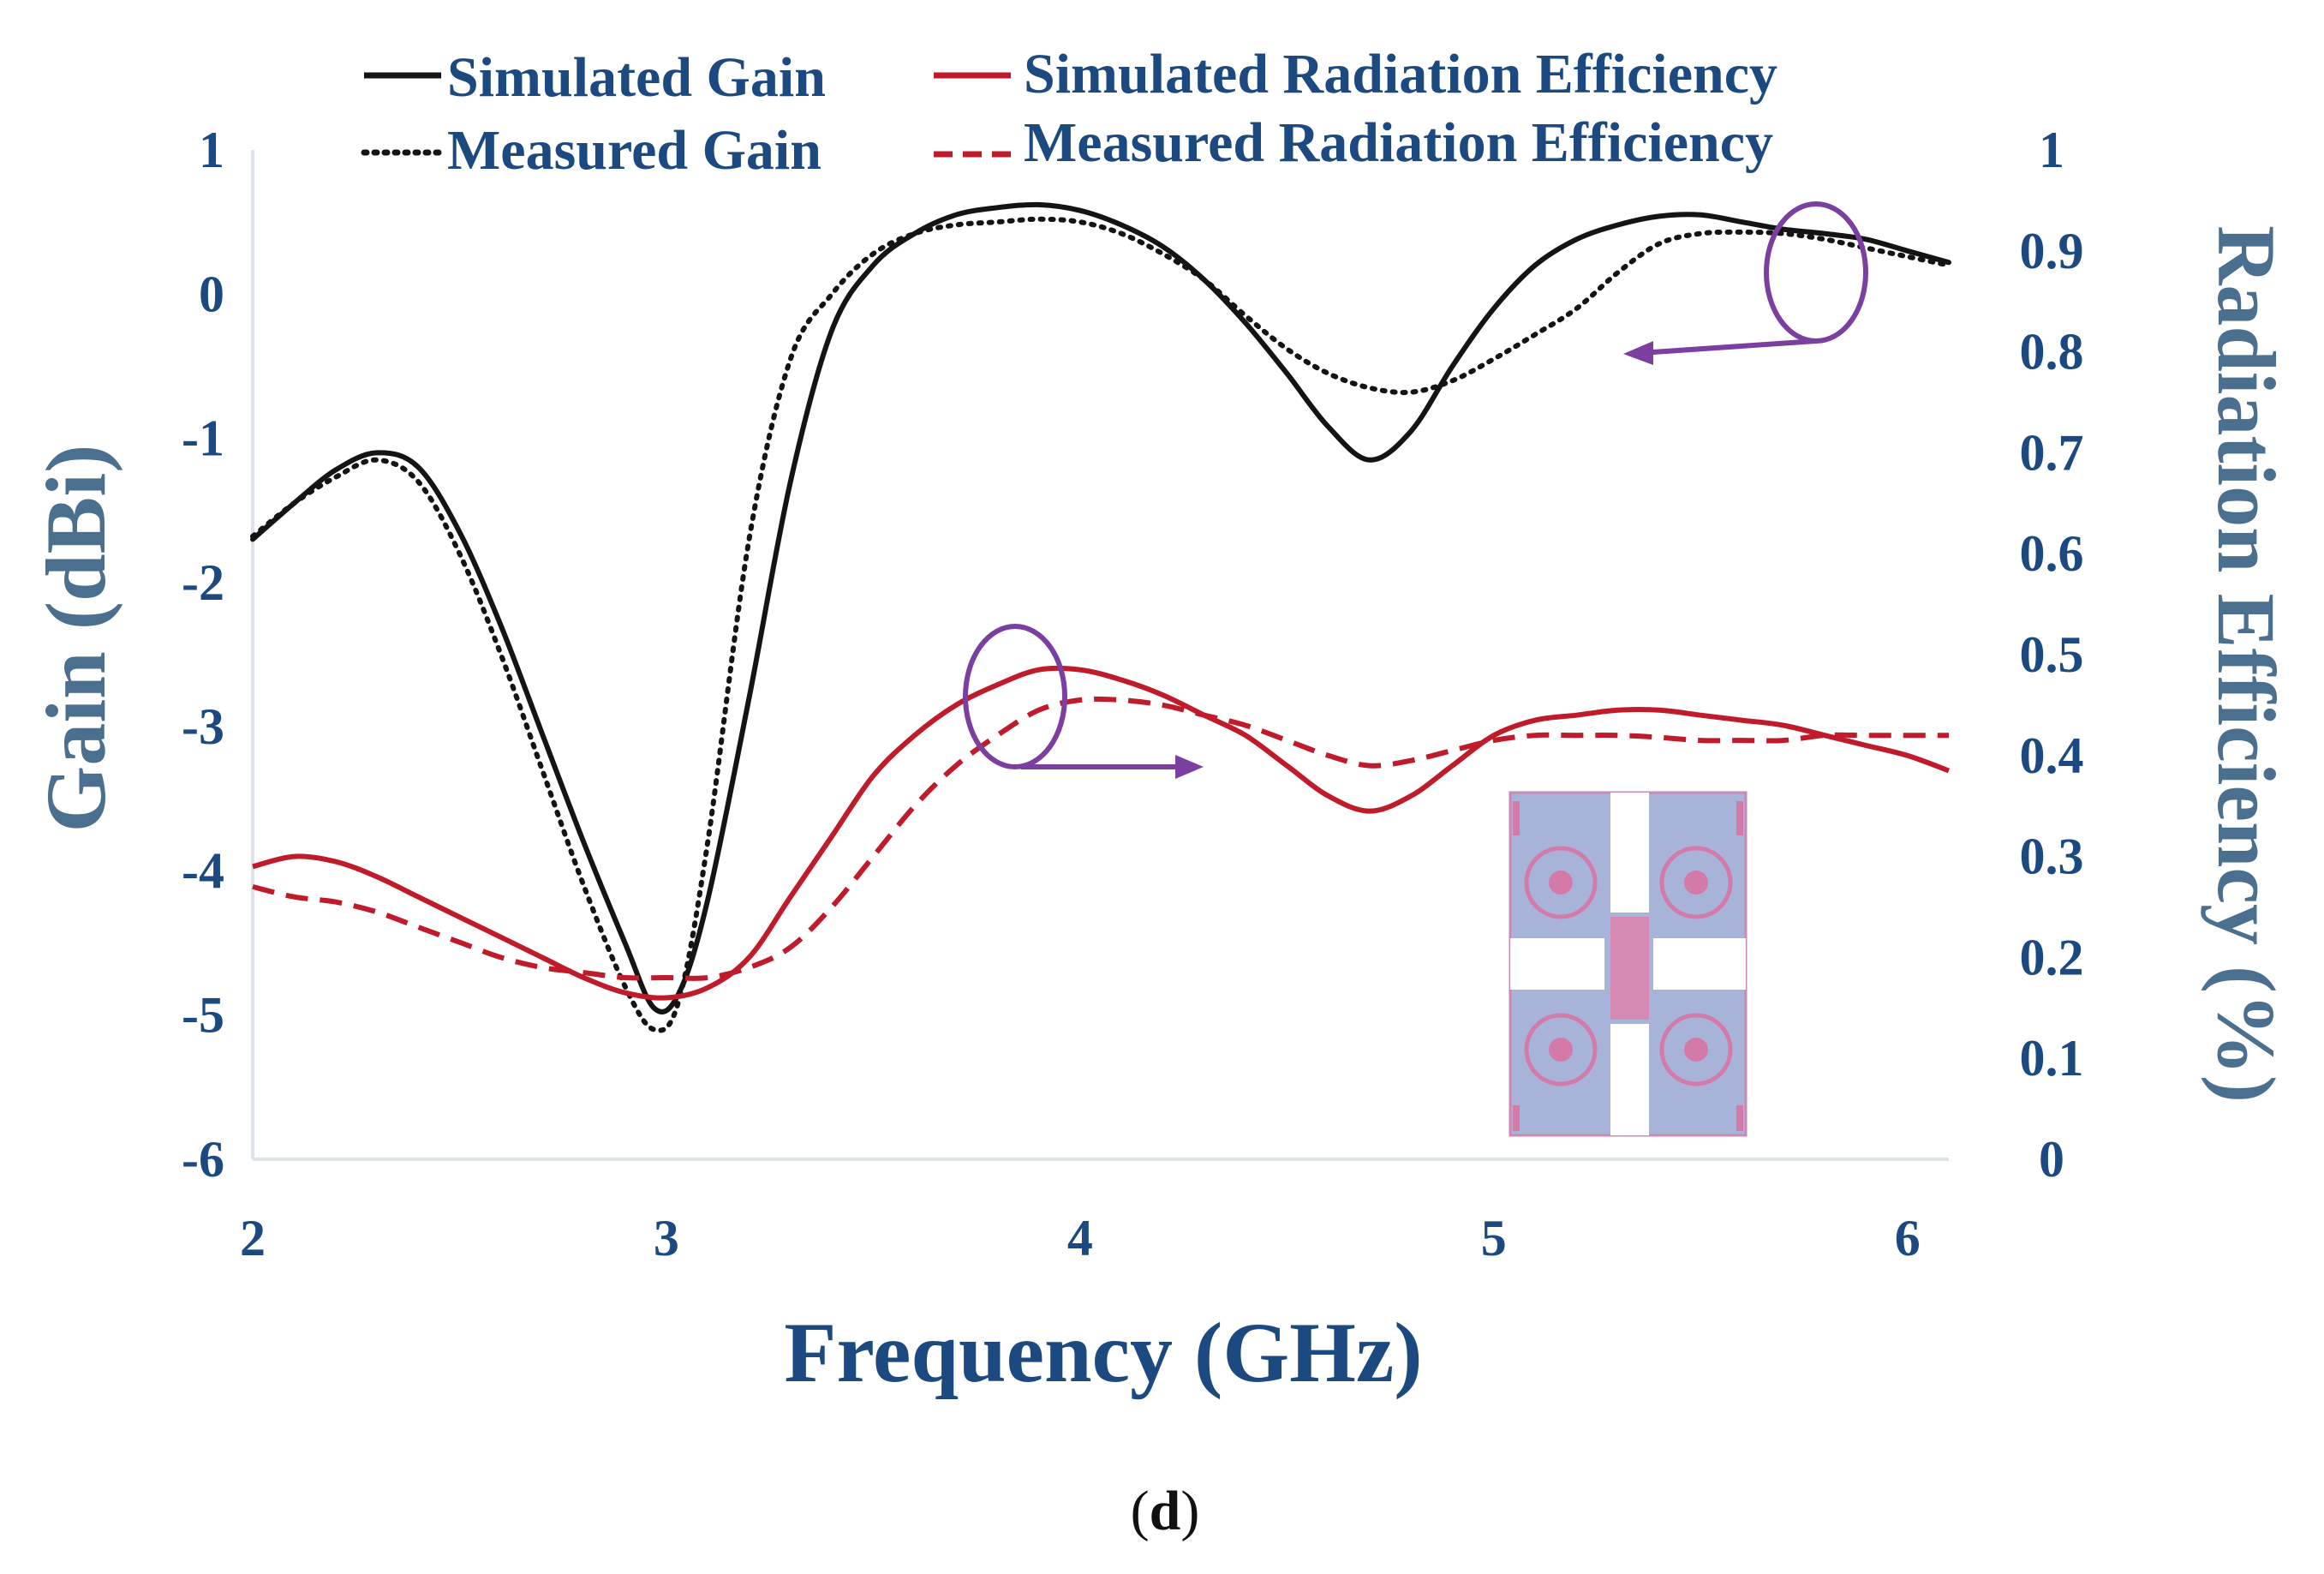 The height and width of the screenshot is (1574, 2324). What do you see at coordinates (203, 1015) in the screenshot?
I see `y-left-tick-label: -5` at bounding box center [203, 1015].